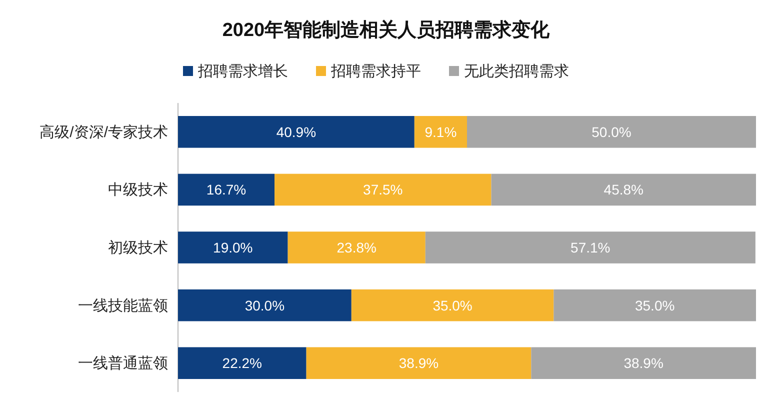 The height and width of the screenshot is (400, 773). What do you see at coordinates (516, 71) in the screenshot?
I see `legend-label: 无此类招聘需求` at bounding box center [516, 71].